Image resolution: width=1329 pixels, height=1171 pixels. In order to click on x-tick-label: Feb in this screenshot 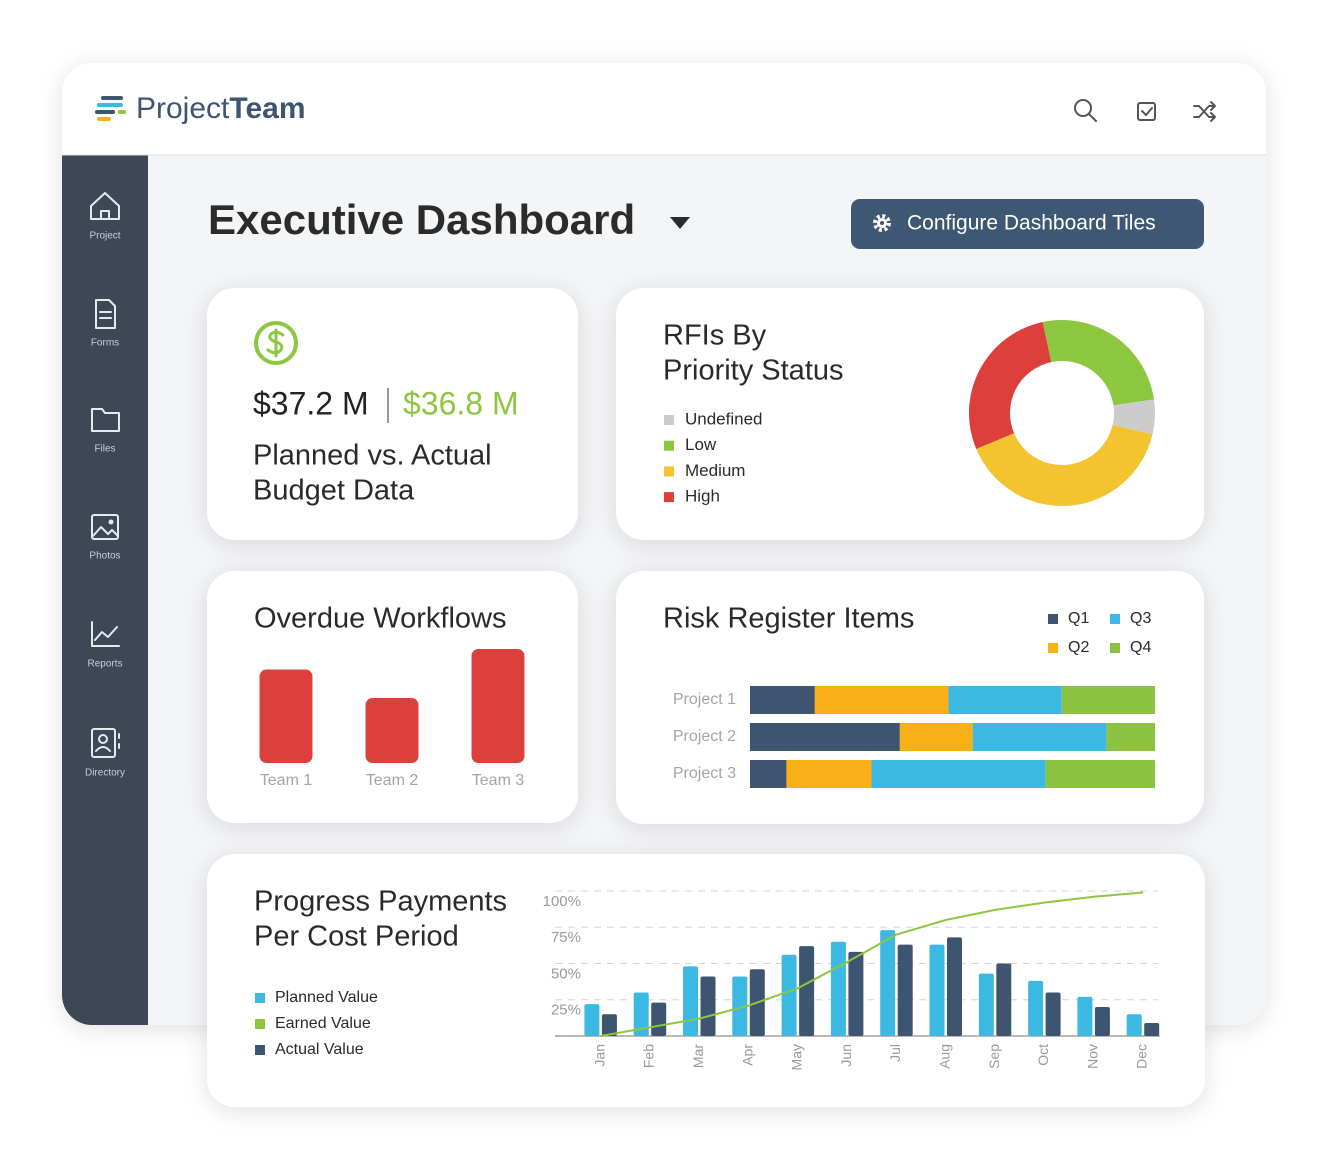, I will do `click(649, 1056)`.